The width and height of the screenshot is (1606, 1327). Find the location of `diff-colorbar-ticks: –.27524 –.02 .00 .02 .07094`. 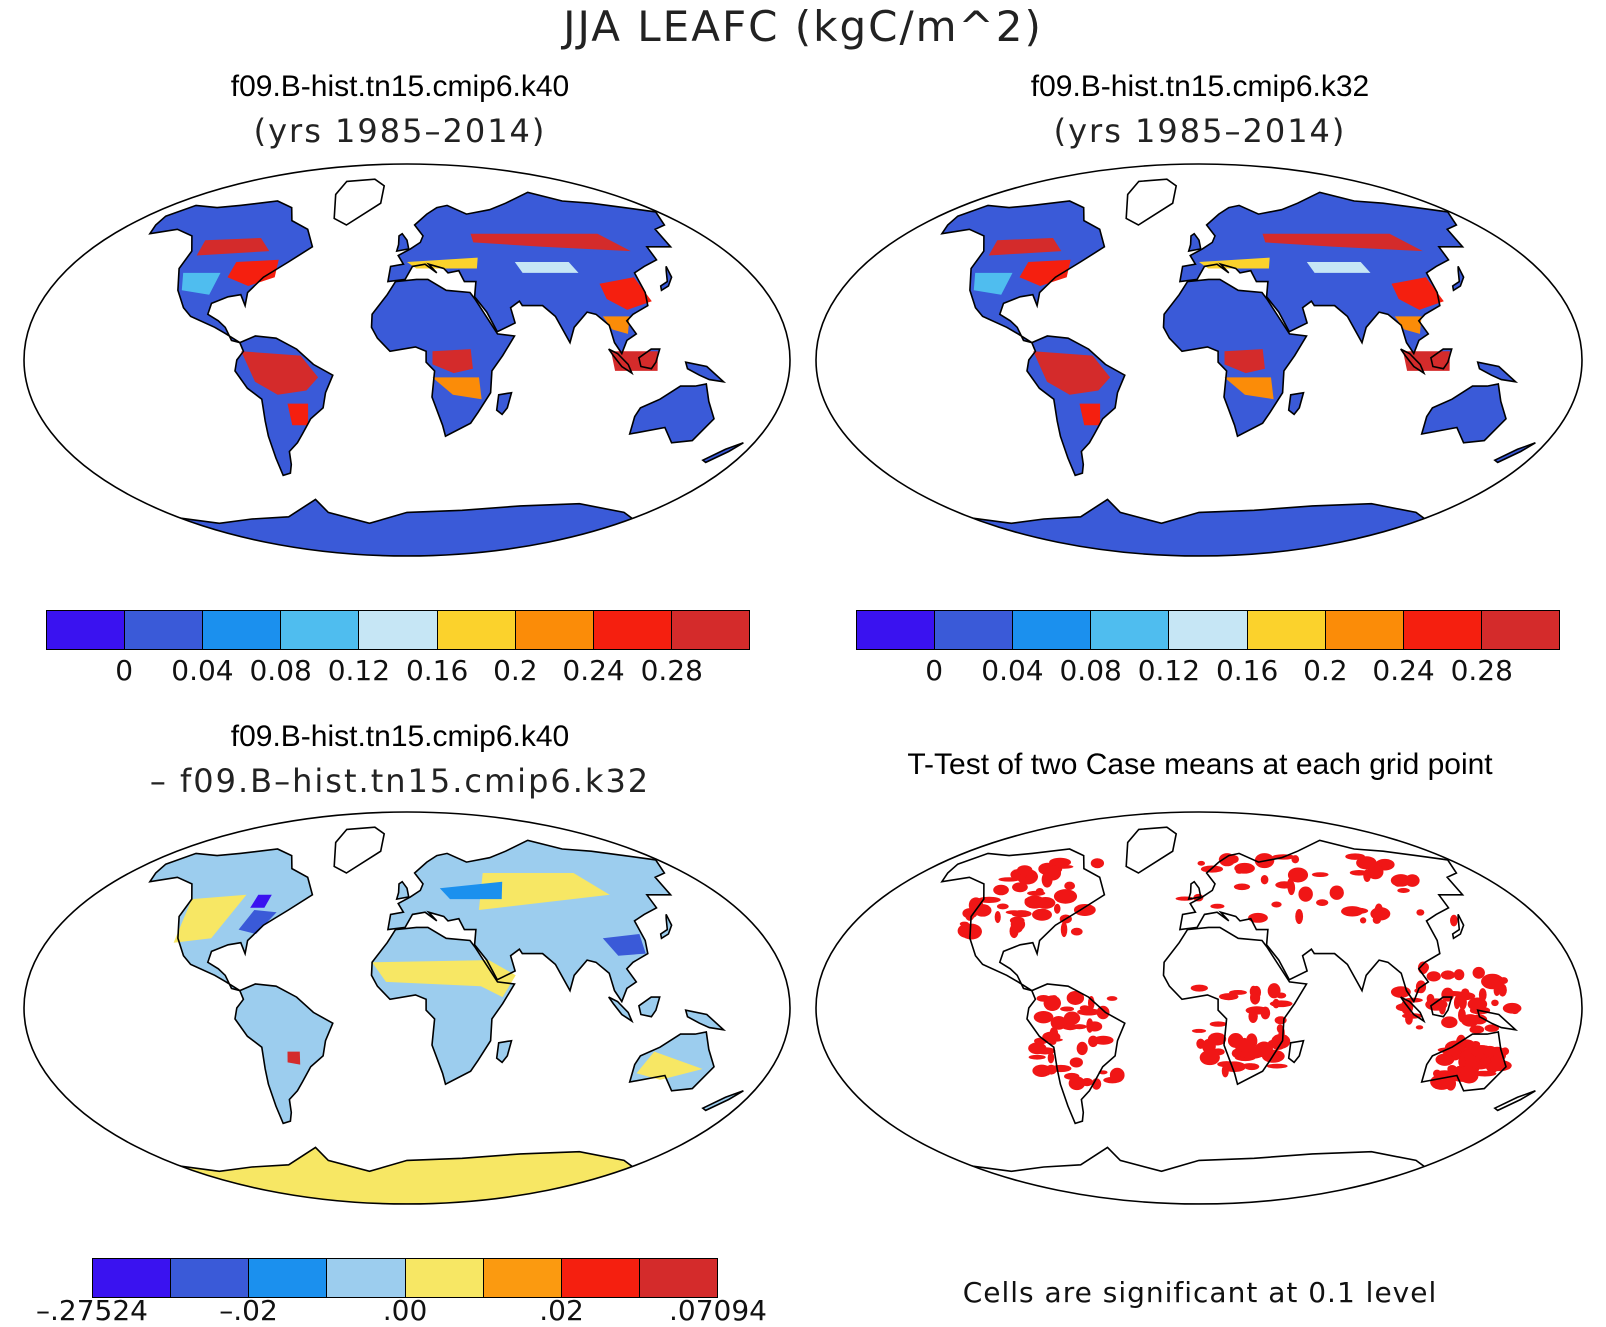

diff-colorbar-ticks: –.27524 –.02 .00 .02 .07094 is located at coordinates (400, 1310).